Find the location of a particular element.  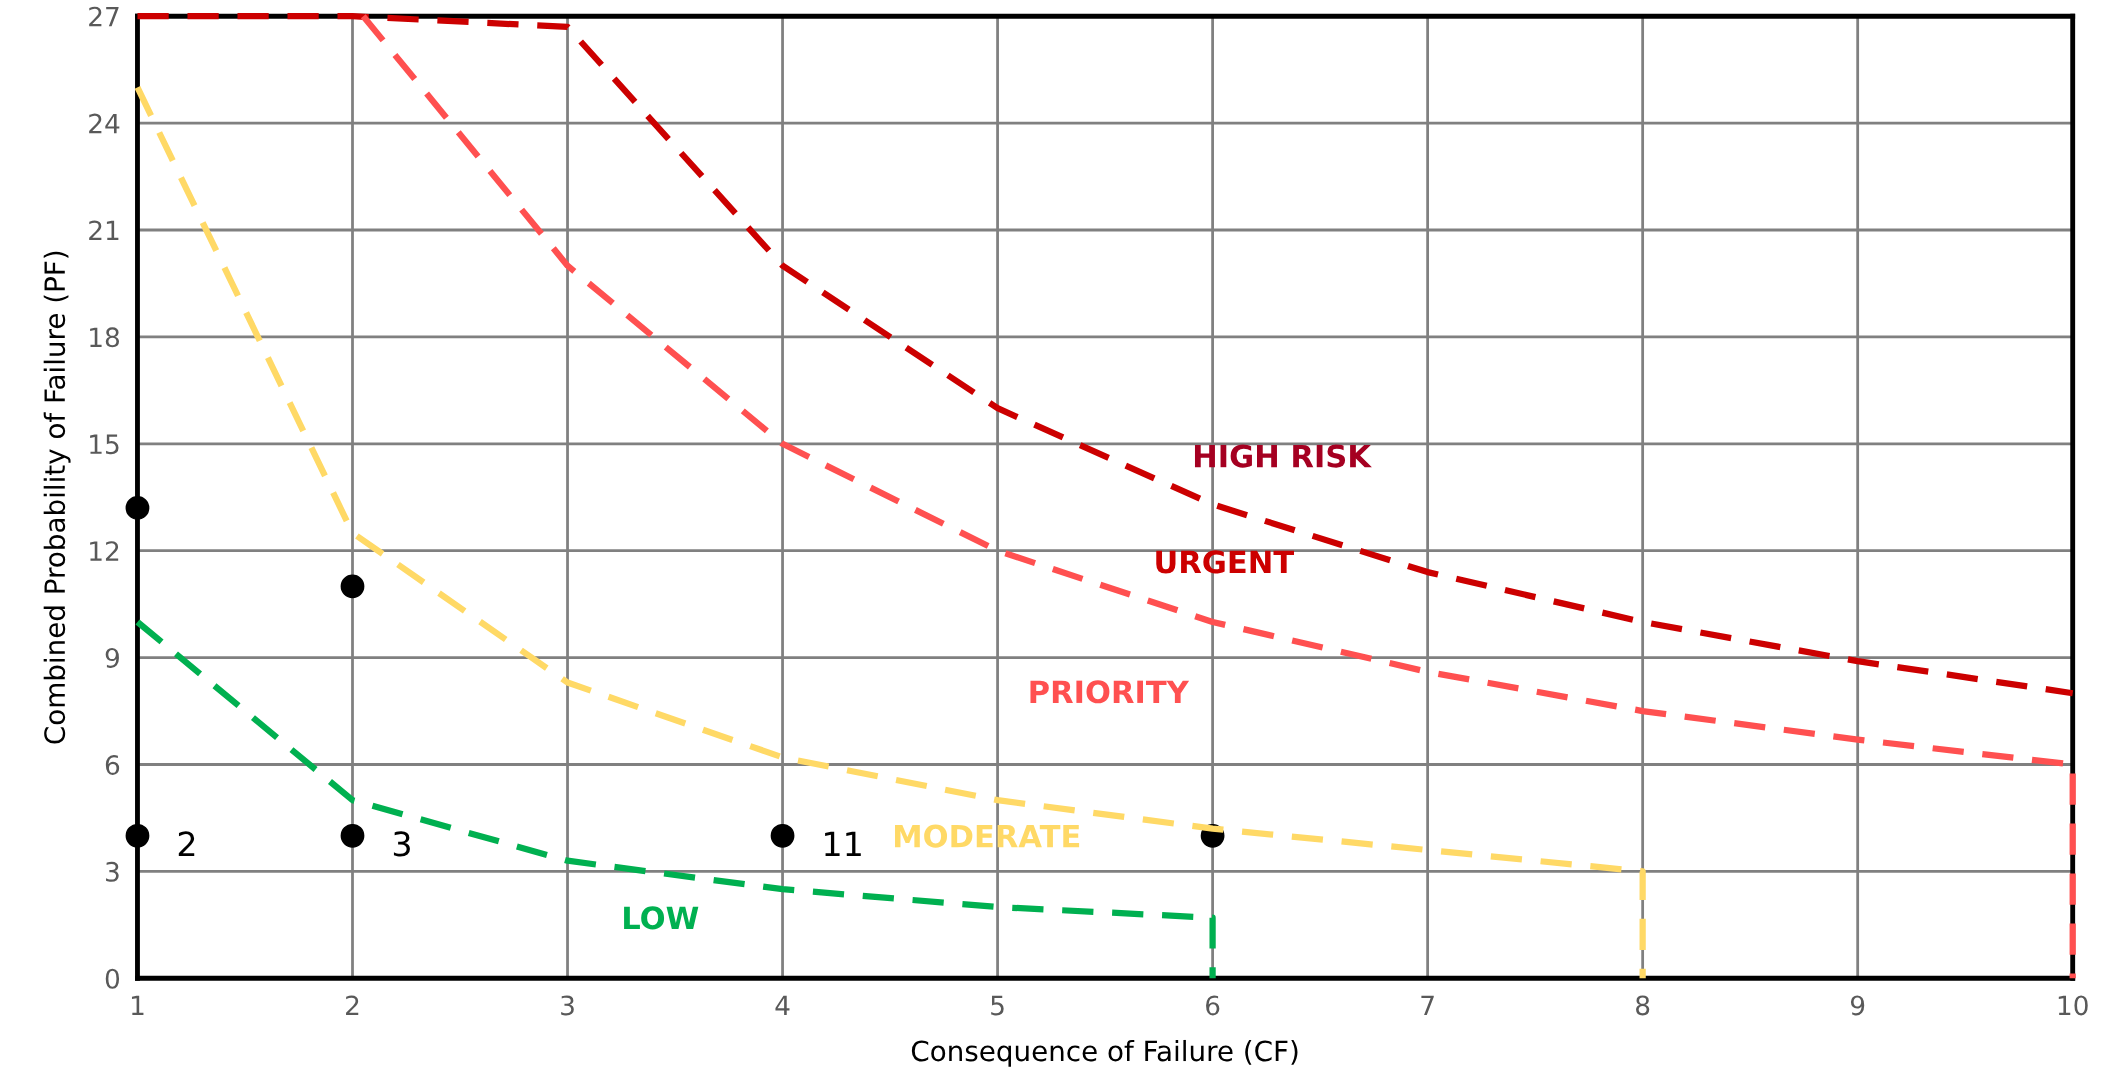

x-axis-title: Consequence of Failure (CF) is located at coordinates (1104, 1053).